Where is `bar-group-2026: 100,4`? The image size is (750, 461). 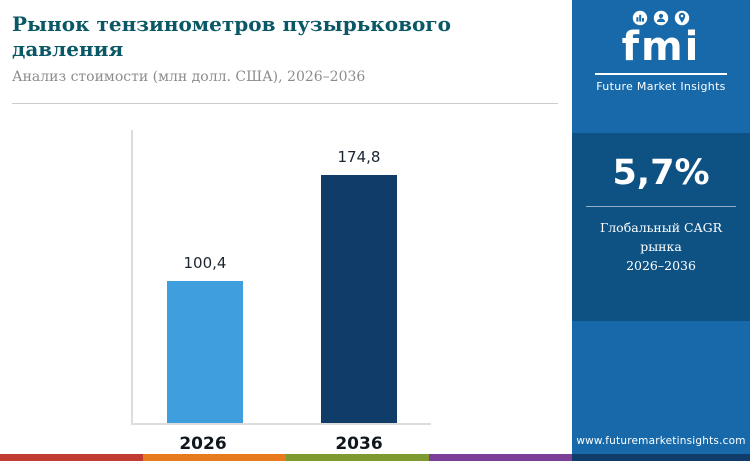 bar-group-2026: 100,4 is located at coordinates (205, 338).